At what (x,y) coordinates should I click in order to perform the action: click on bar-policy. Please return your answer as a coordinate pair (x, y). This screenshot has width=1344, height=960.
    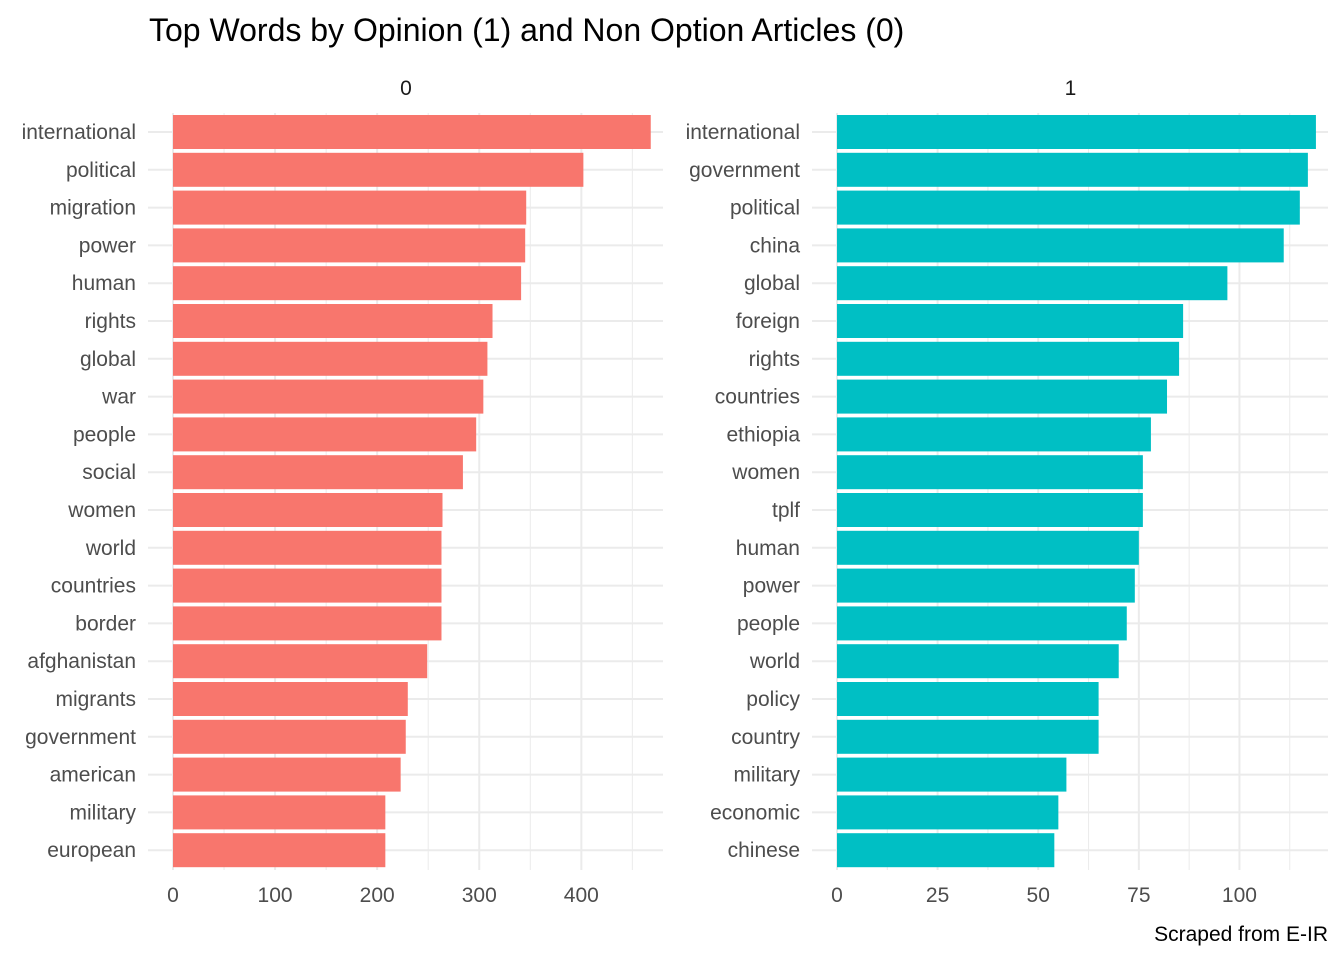
    Looking at the image, I should click on (968, 699).